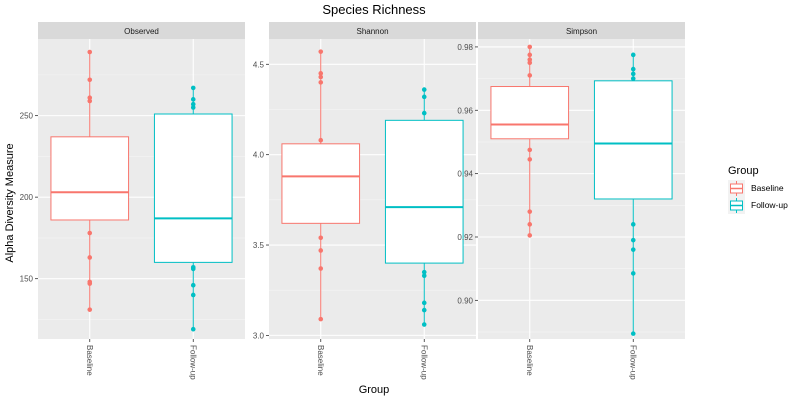 Image resolution: width=800 pixels, height=400 pixels. I want to click on legend: Group Baseline Follow-up, so click(758, 189).